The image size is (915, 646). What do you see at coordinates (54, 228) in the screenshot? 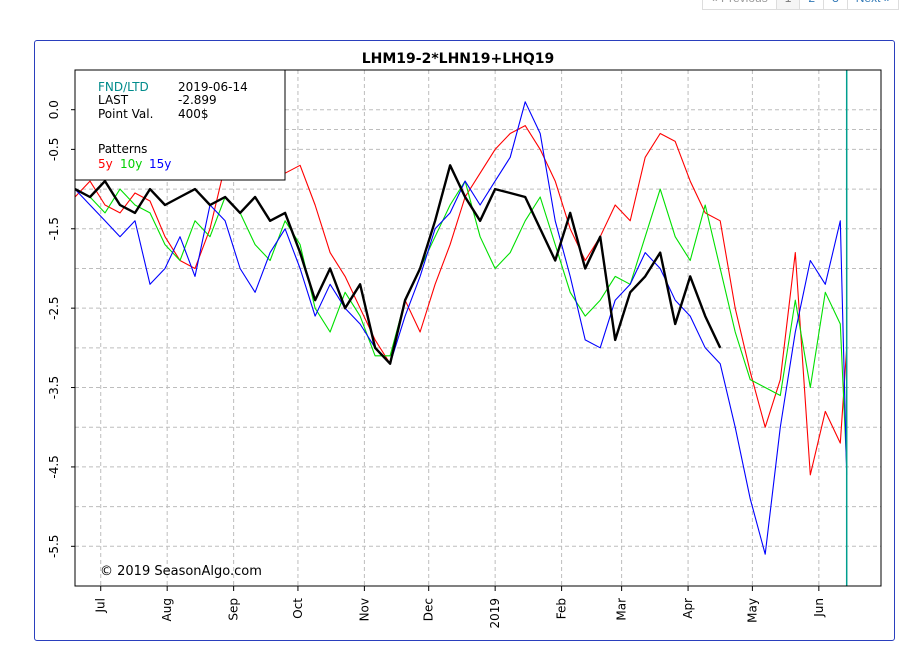
I see `y-tick-label: -1.5` at bounding box center [54, 228].